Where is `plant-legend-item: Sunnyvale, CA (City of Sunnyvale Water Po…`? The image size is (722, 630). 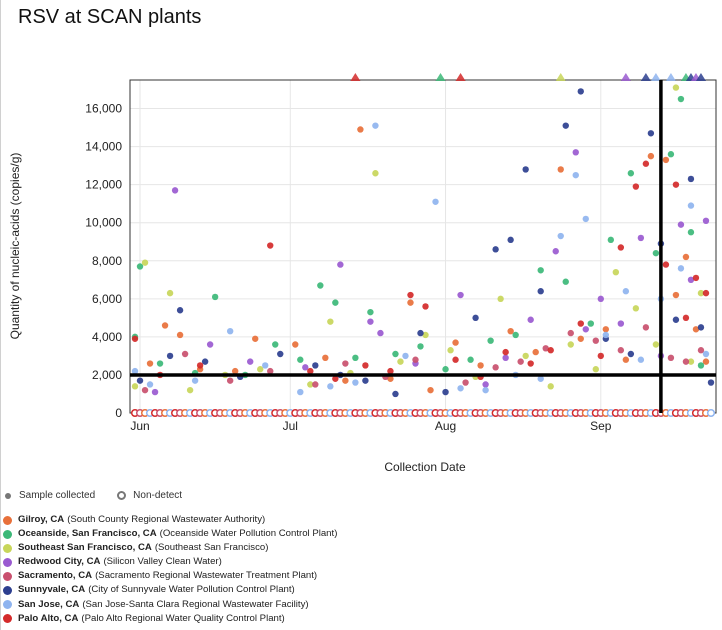
plant-legend-item: Sunnyvale, CA (City of Sunnyvale Water Po… is located at coordinates (170, 590).